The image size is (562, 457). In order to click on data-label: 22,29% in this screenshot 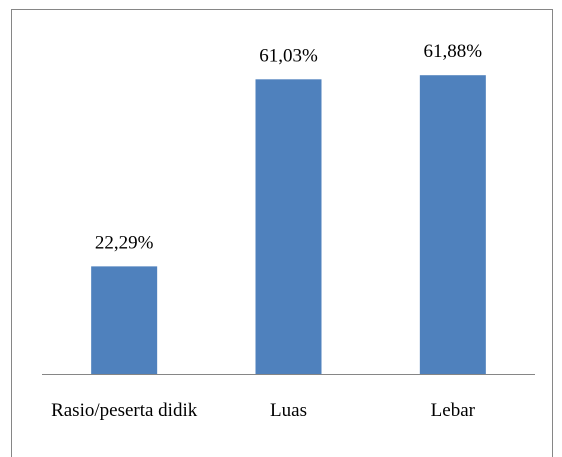, I will do `click(124, 242)`.